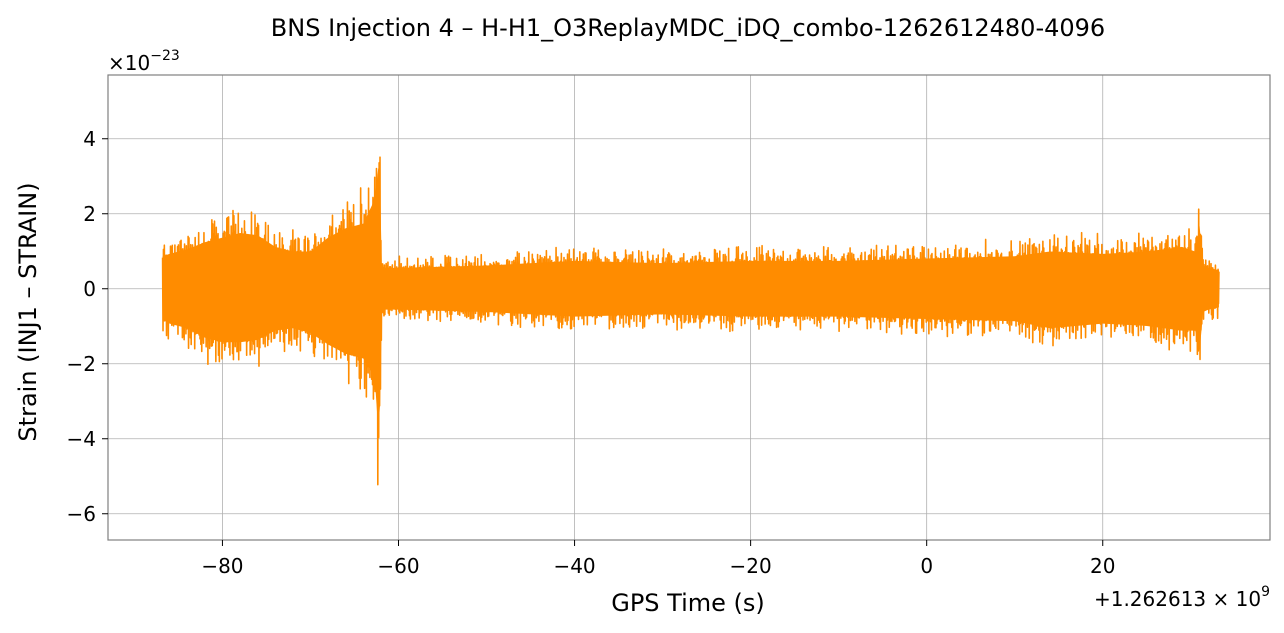 This screenshot has height=633, width=1284. Describe the element at coordinates (165, 56) in the screenshot. I see `y-scale-exp: −23` at that location.